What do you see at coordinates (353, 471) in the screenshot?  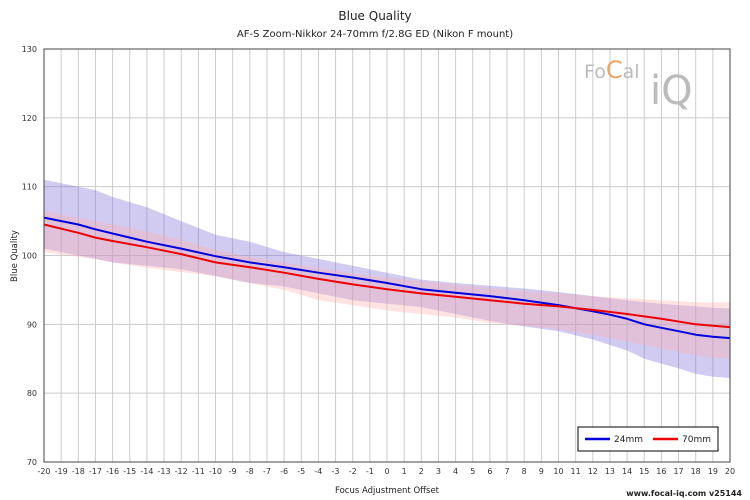 I see `x-tick-label: -2` at bounding box center [353, 471].